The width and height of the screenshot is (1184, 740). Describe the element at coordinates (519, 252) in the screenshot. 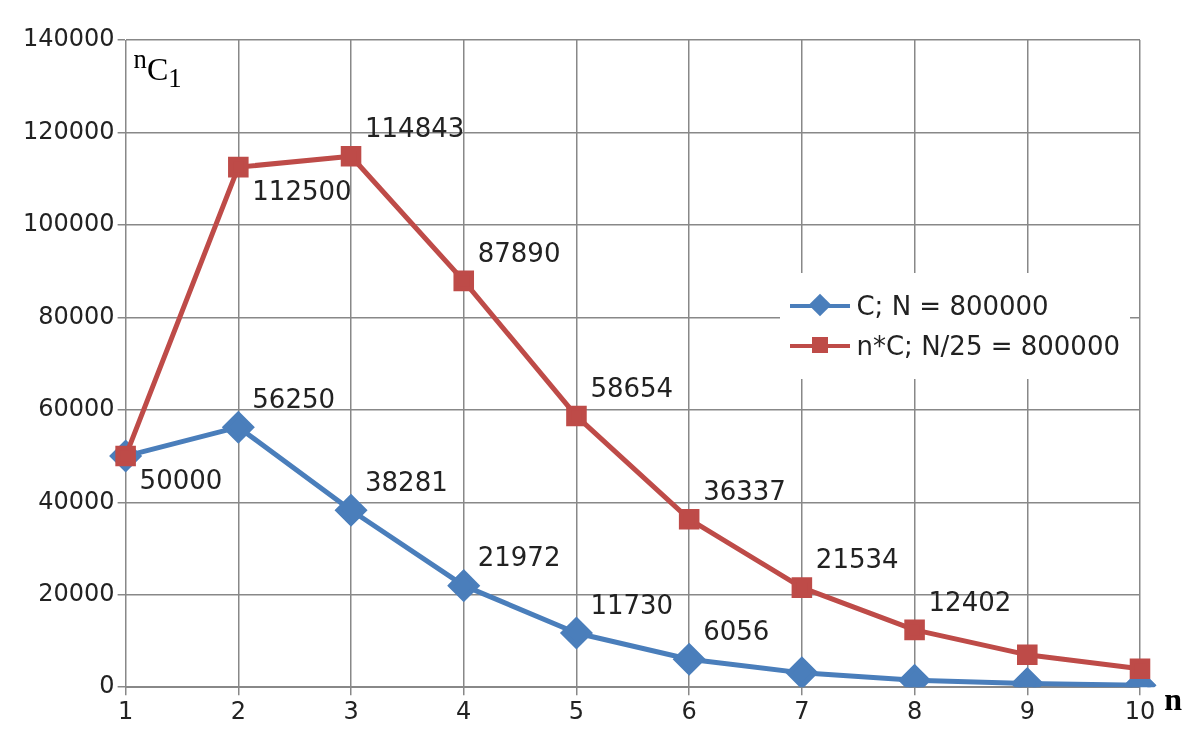

I see `data-label: 87890` at that location.